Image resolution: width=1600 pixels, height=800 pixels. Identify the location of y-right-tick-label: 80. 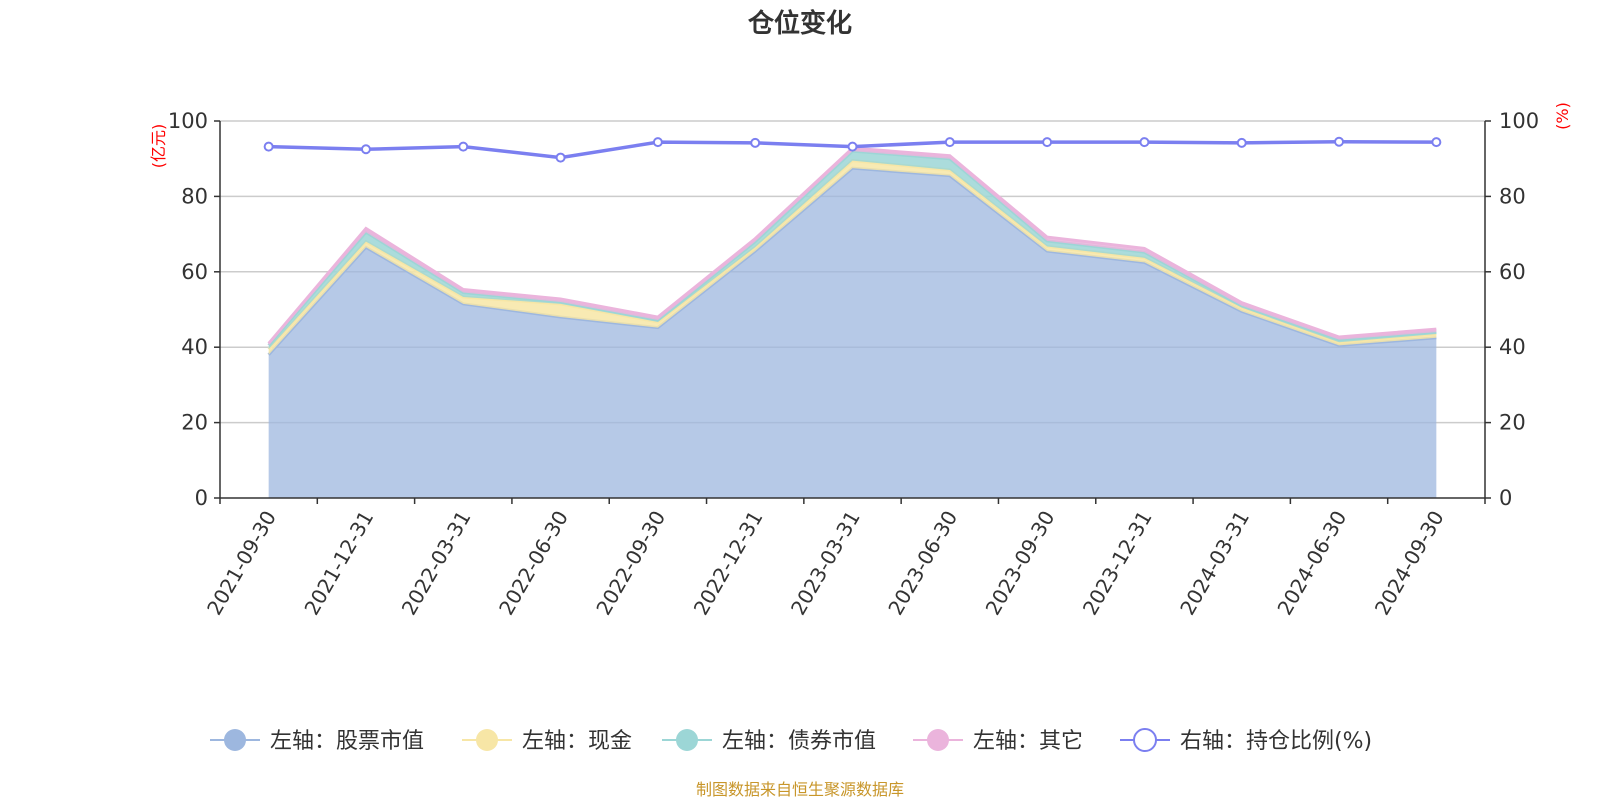
(1512, 196).